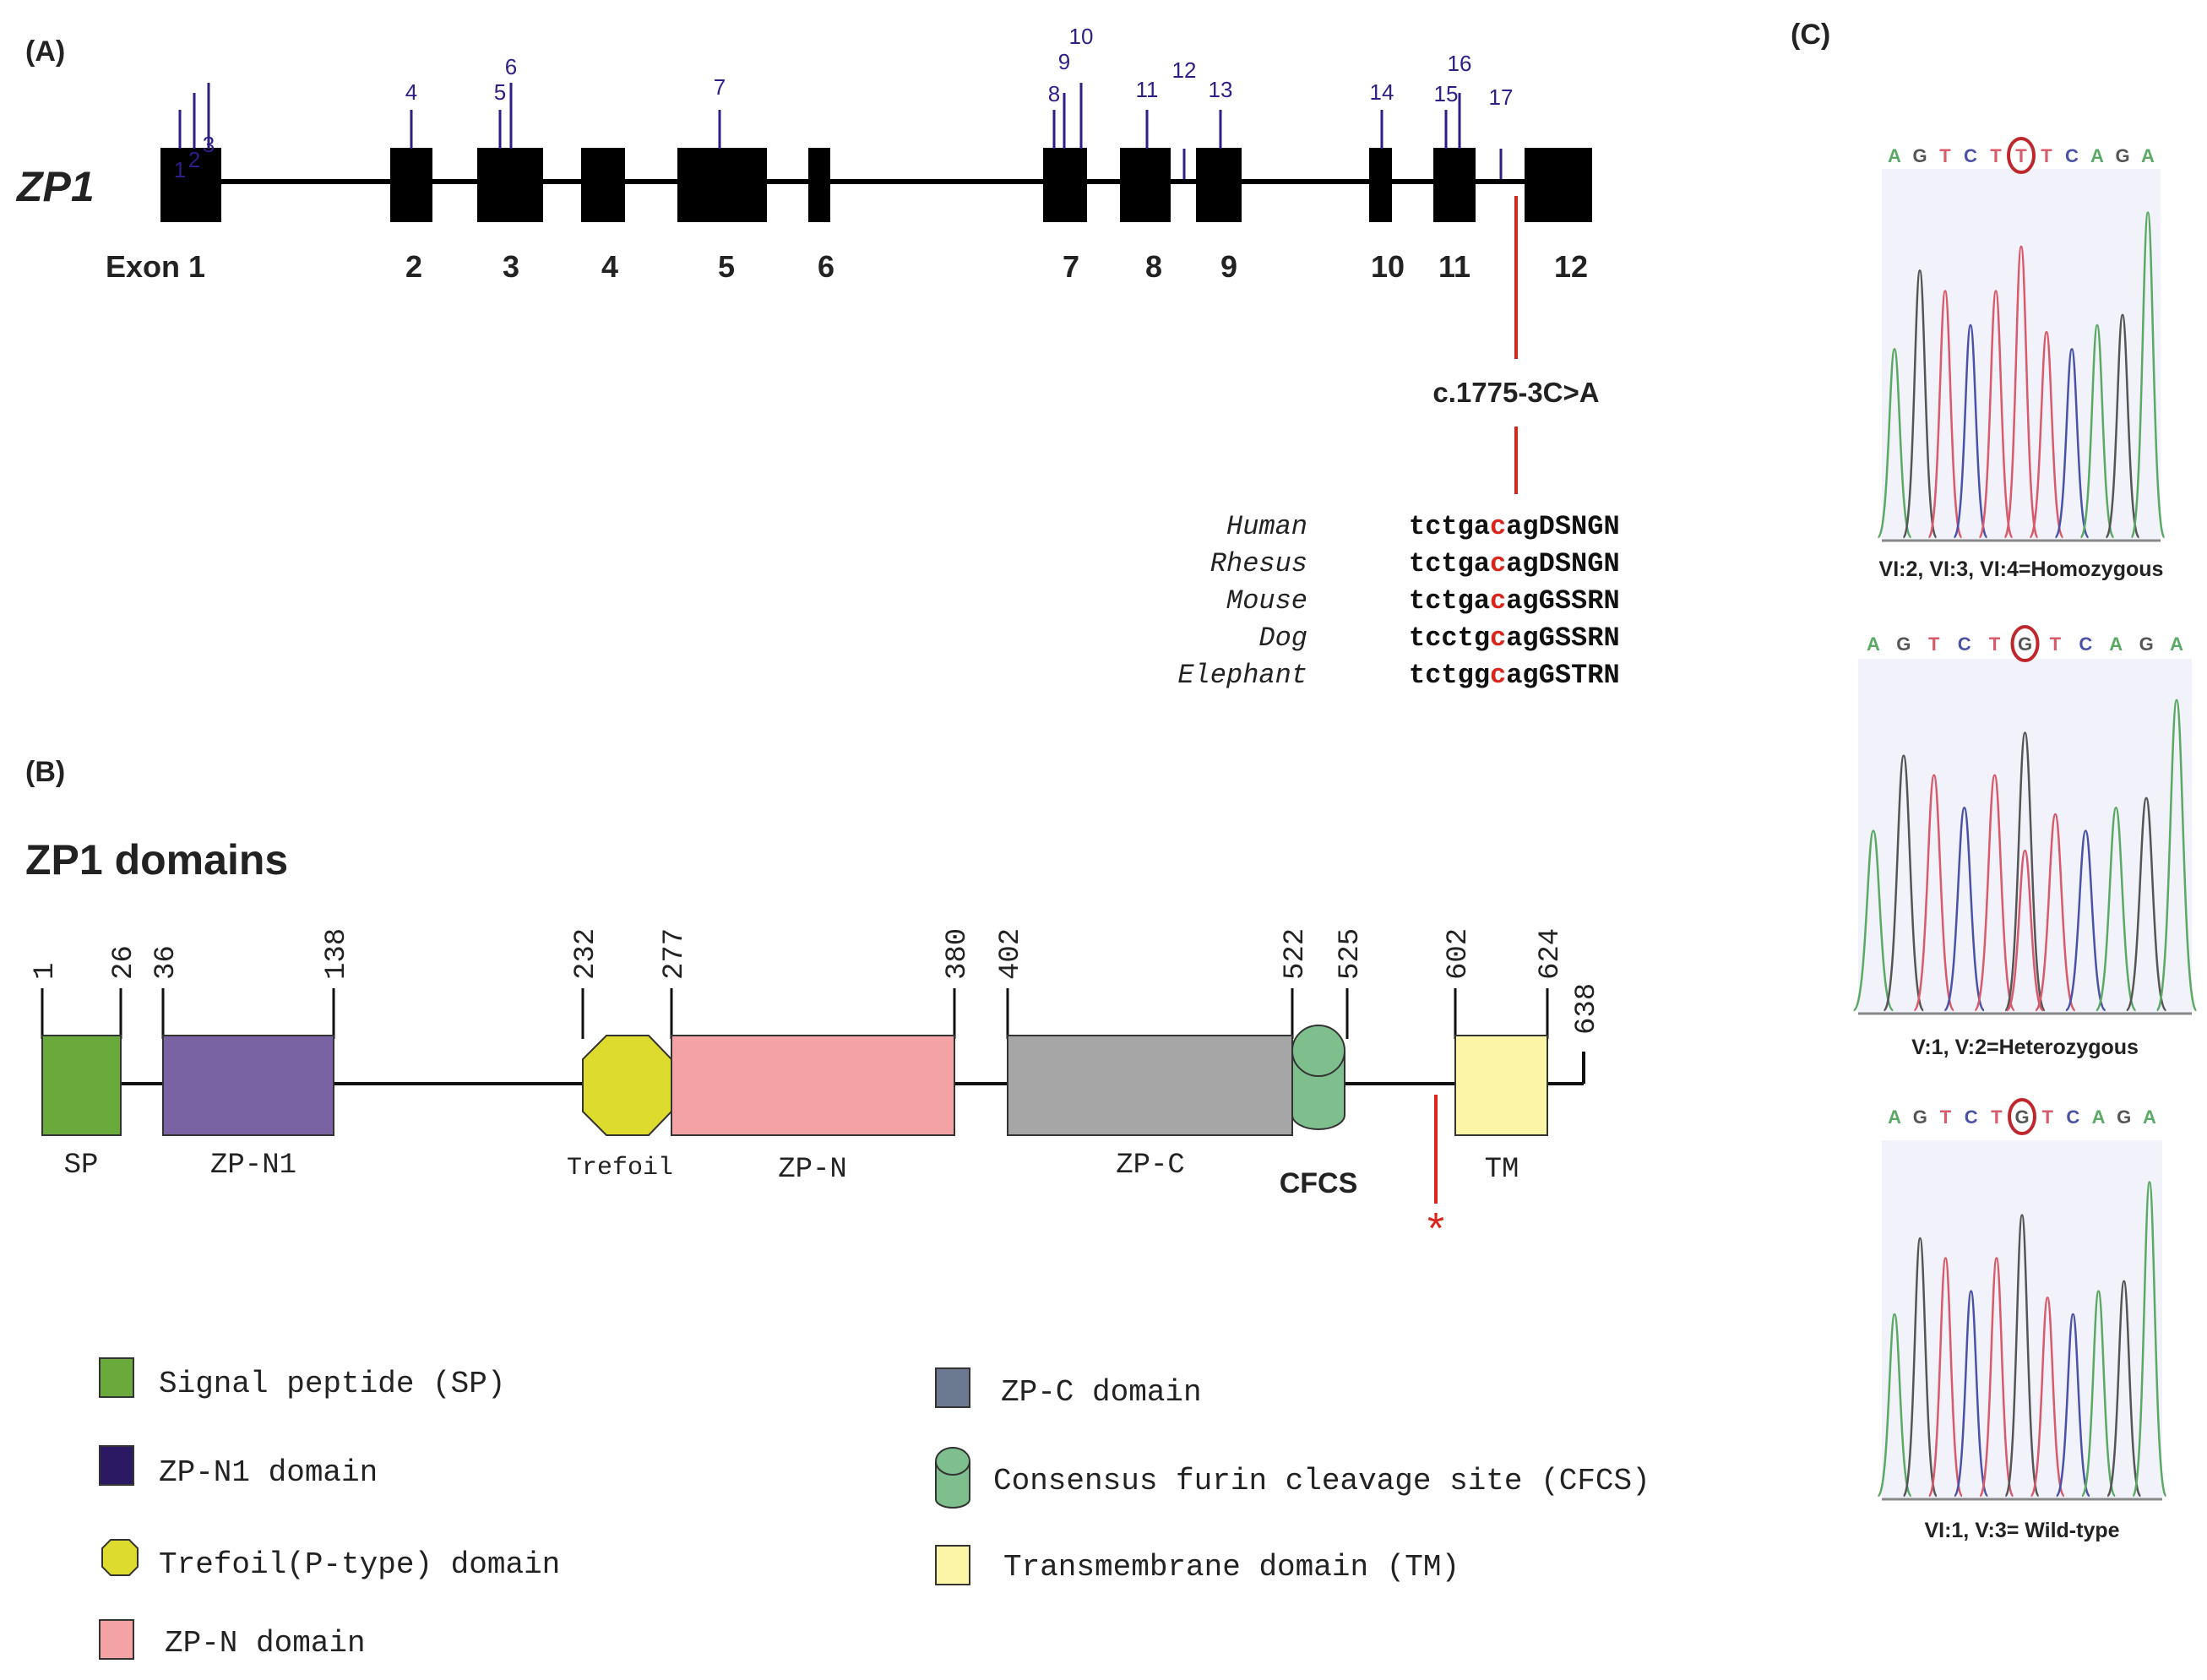 The image size is (2207, 1680). Describe the element at coordinates (726, 266) in the screenshot. I see `exon-label: 5` at that location.